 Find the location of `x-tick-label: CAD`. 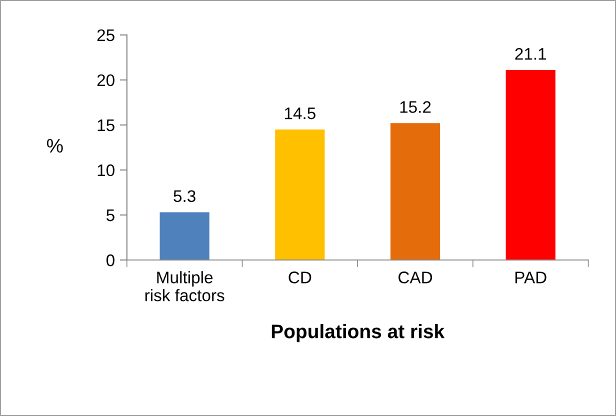

x-tick-label: CAD is located at coordinates (415, 278).